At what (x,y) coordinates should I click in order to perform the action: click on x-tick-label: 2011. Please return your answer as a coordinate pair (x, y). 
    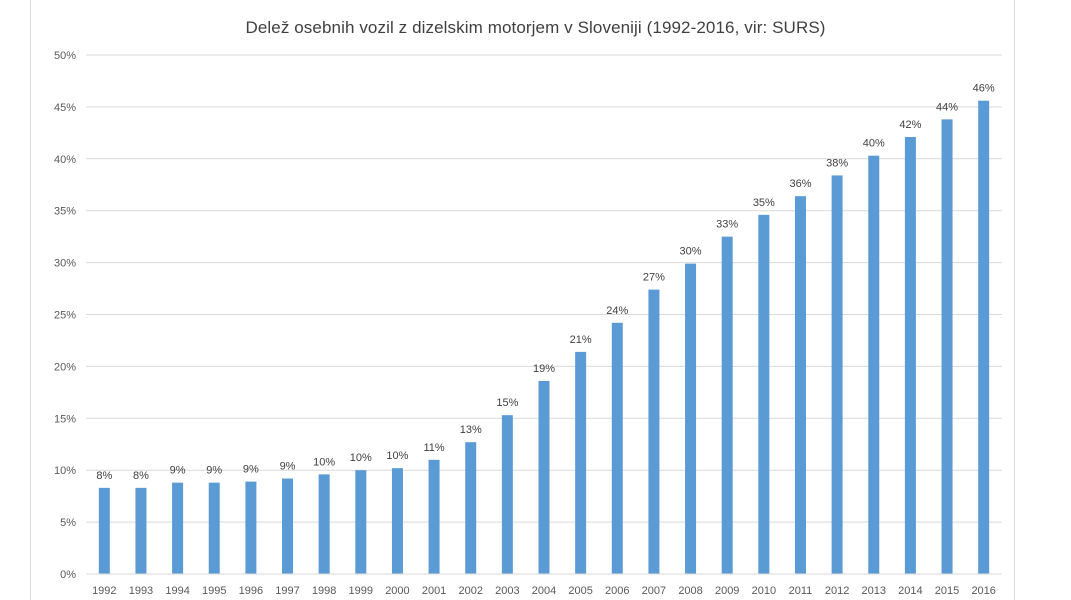
    Looking at the image, I should click on (801, 591).